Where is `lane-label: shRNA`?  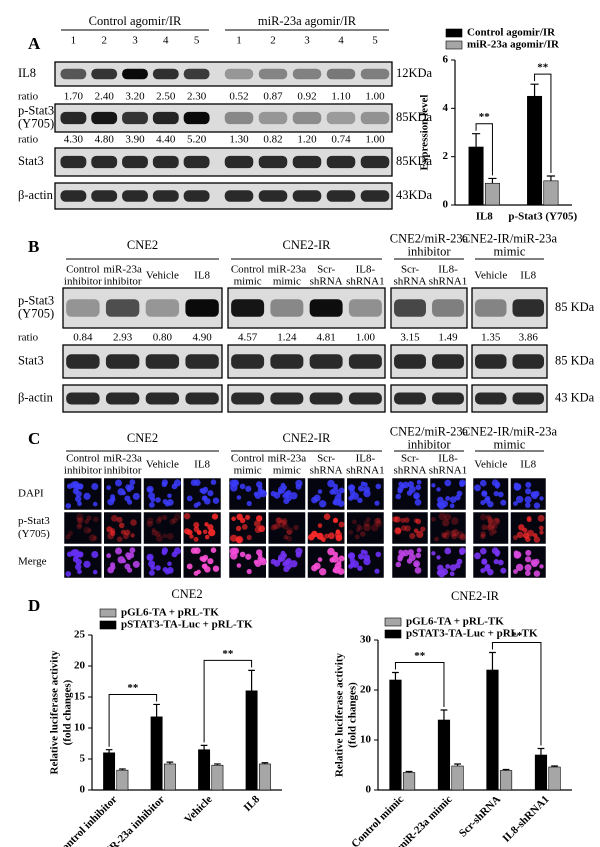 lane-label: shRNA is located at coordinates (409, 282).